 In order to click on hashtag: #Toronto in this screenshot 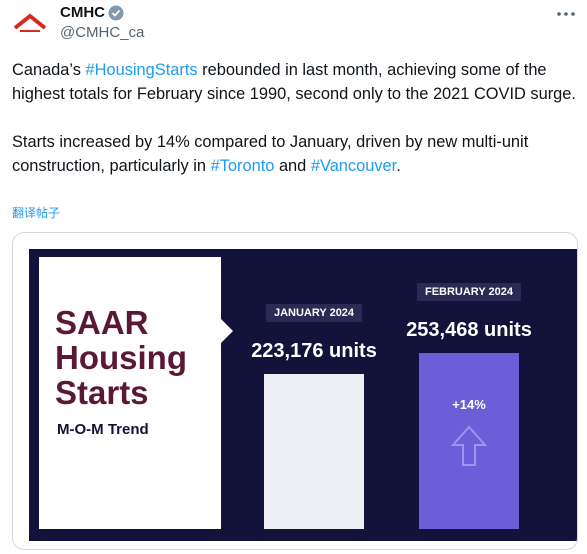, I will do `click(242, 166)`.